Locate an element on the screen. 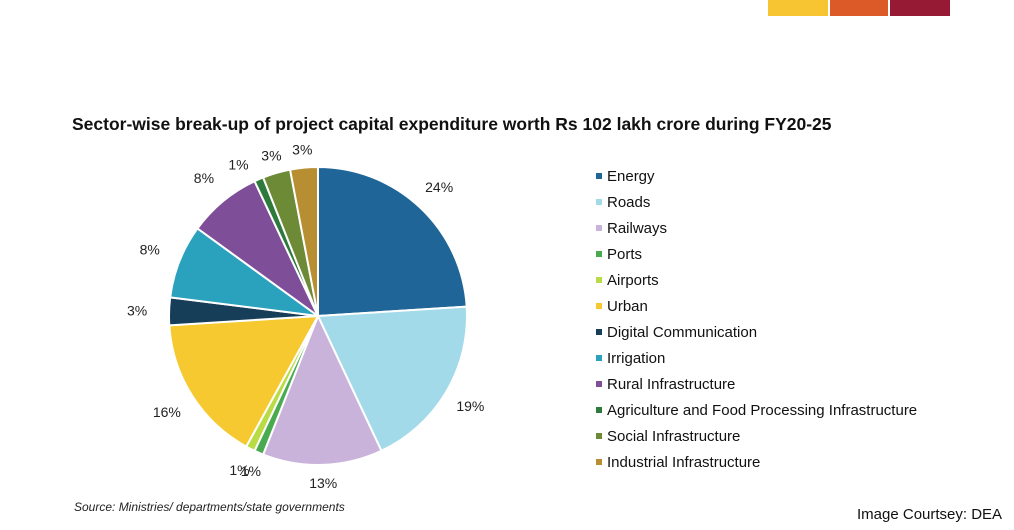 This screenshot has height=530, width=1014. pie-label-ports: 1% is located at coordinates (251, 471).